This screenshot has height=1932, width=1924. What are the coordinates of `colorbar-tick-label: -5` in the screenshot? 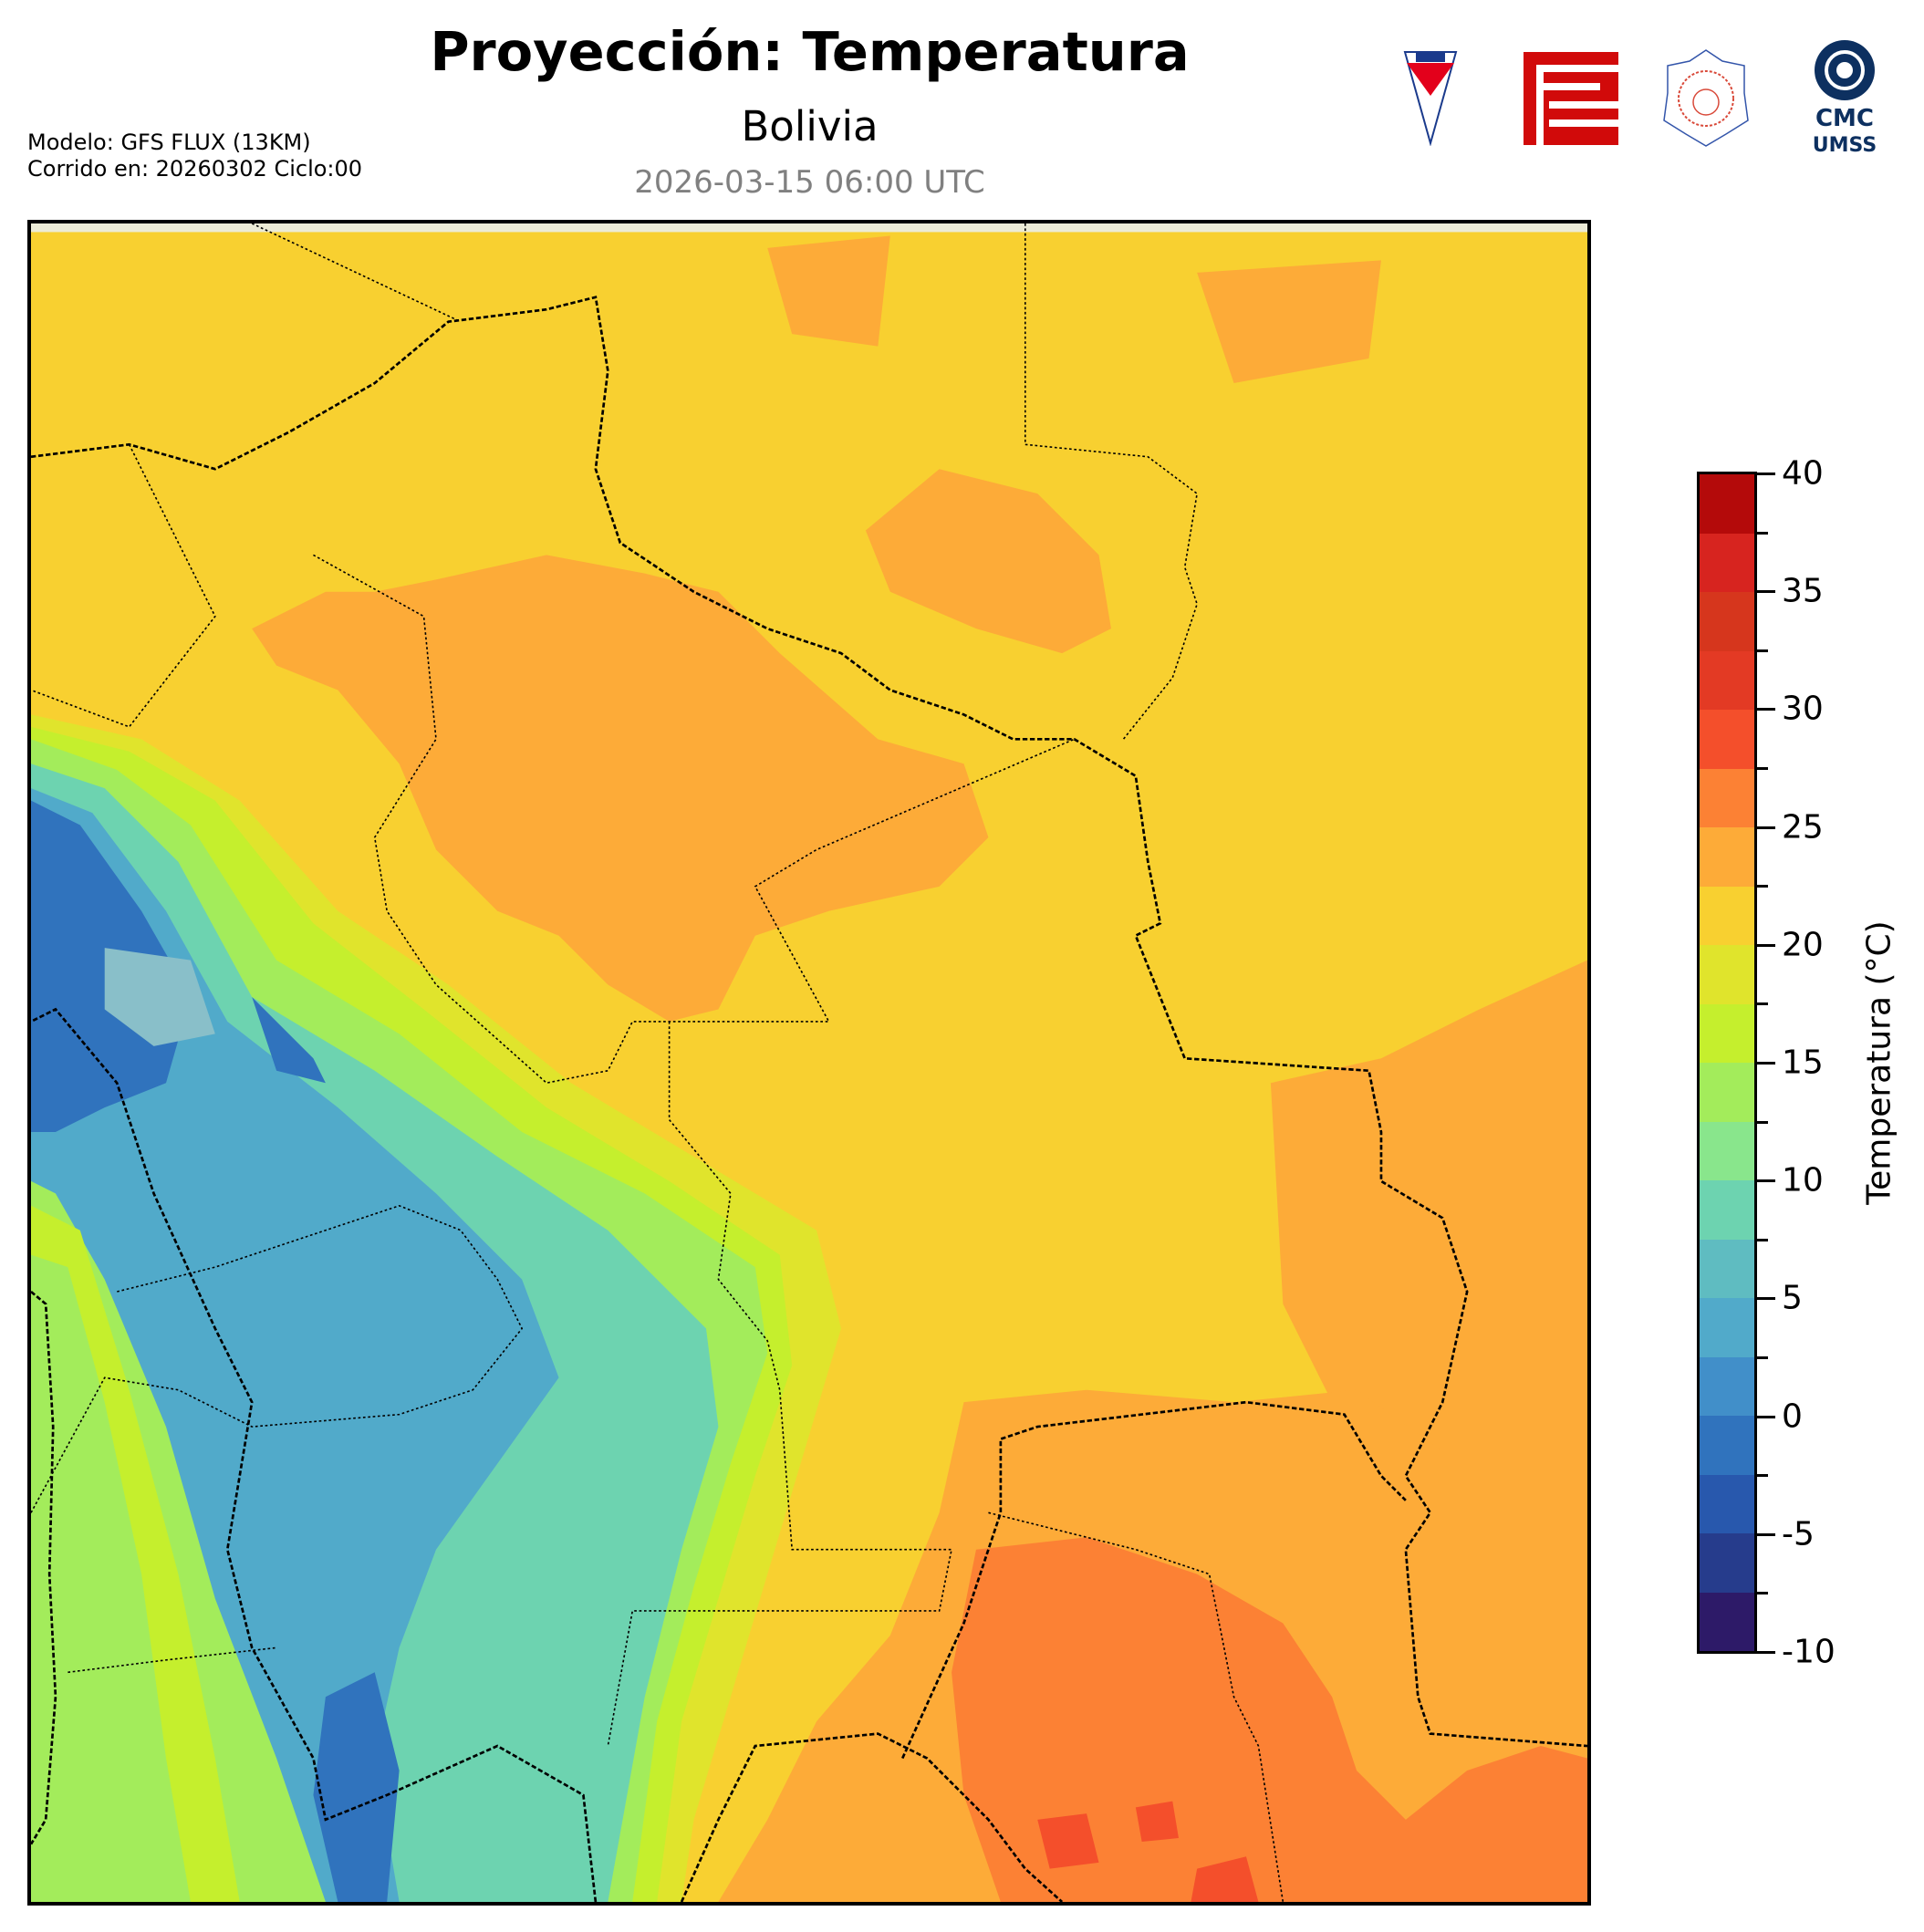 It's located at (1799, 1534).